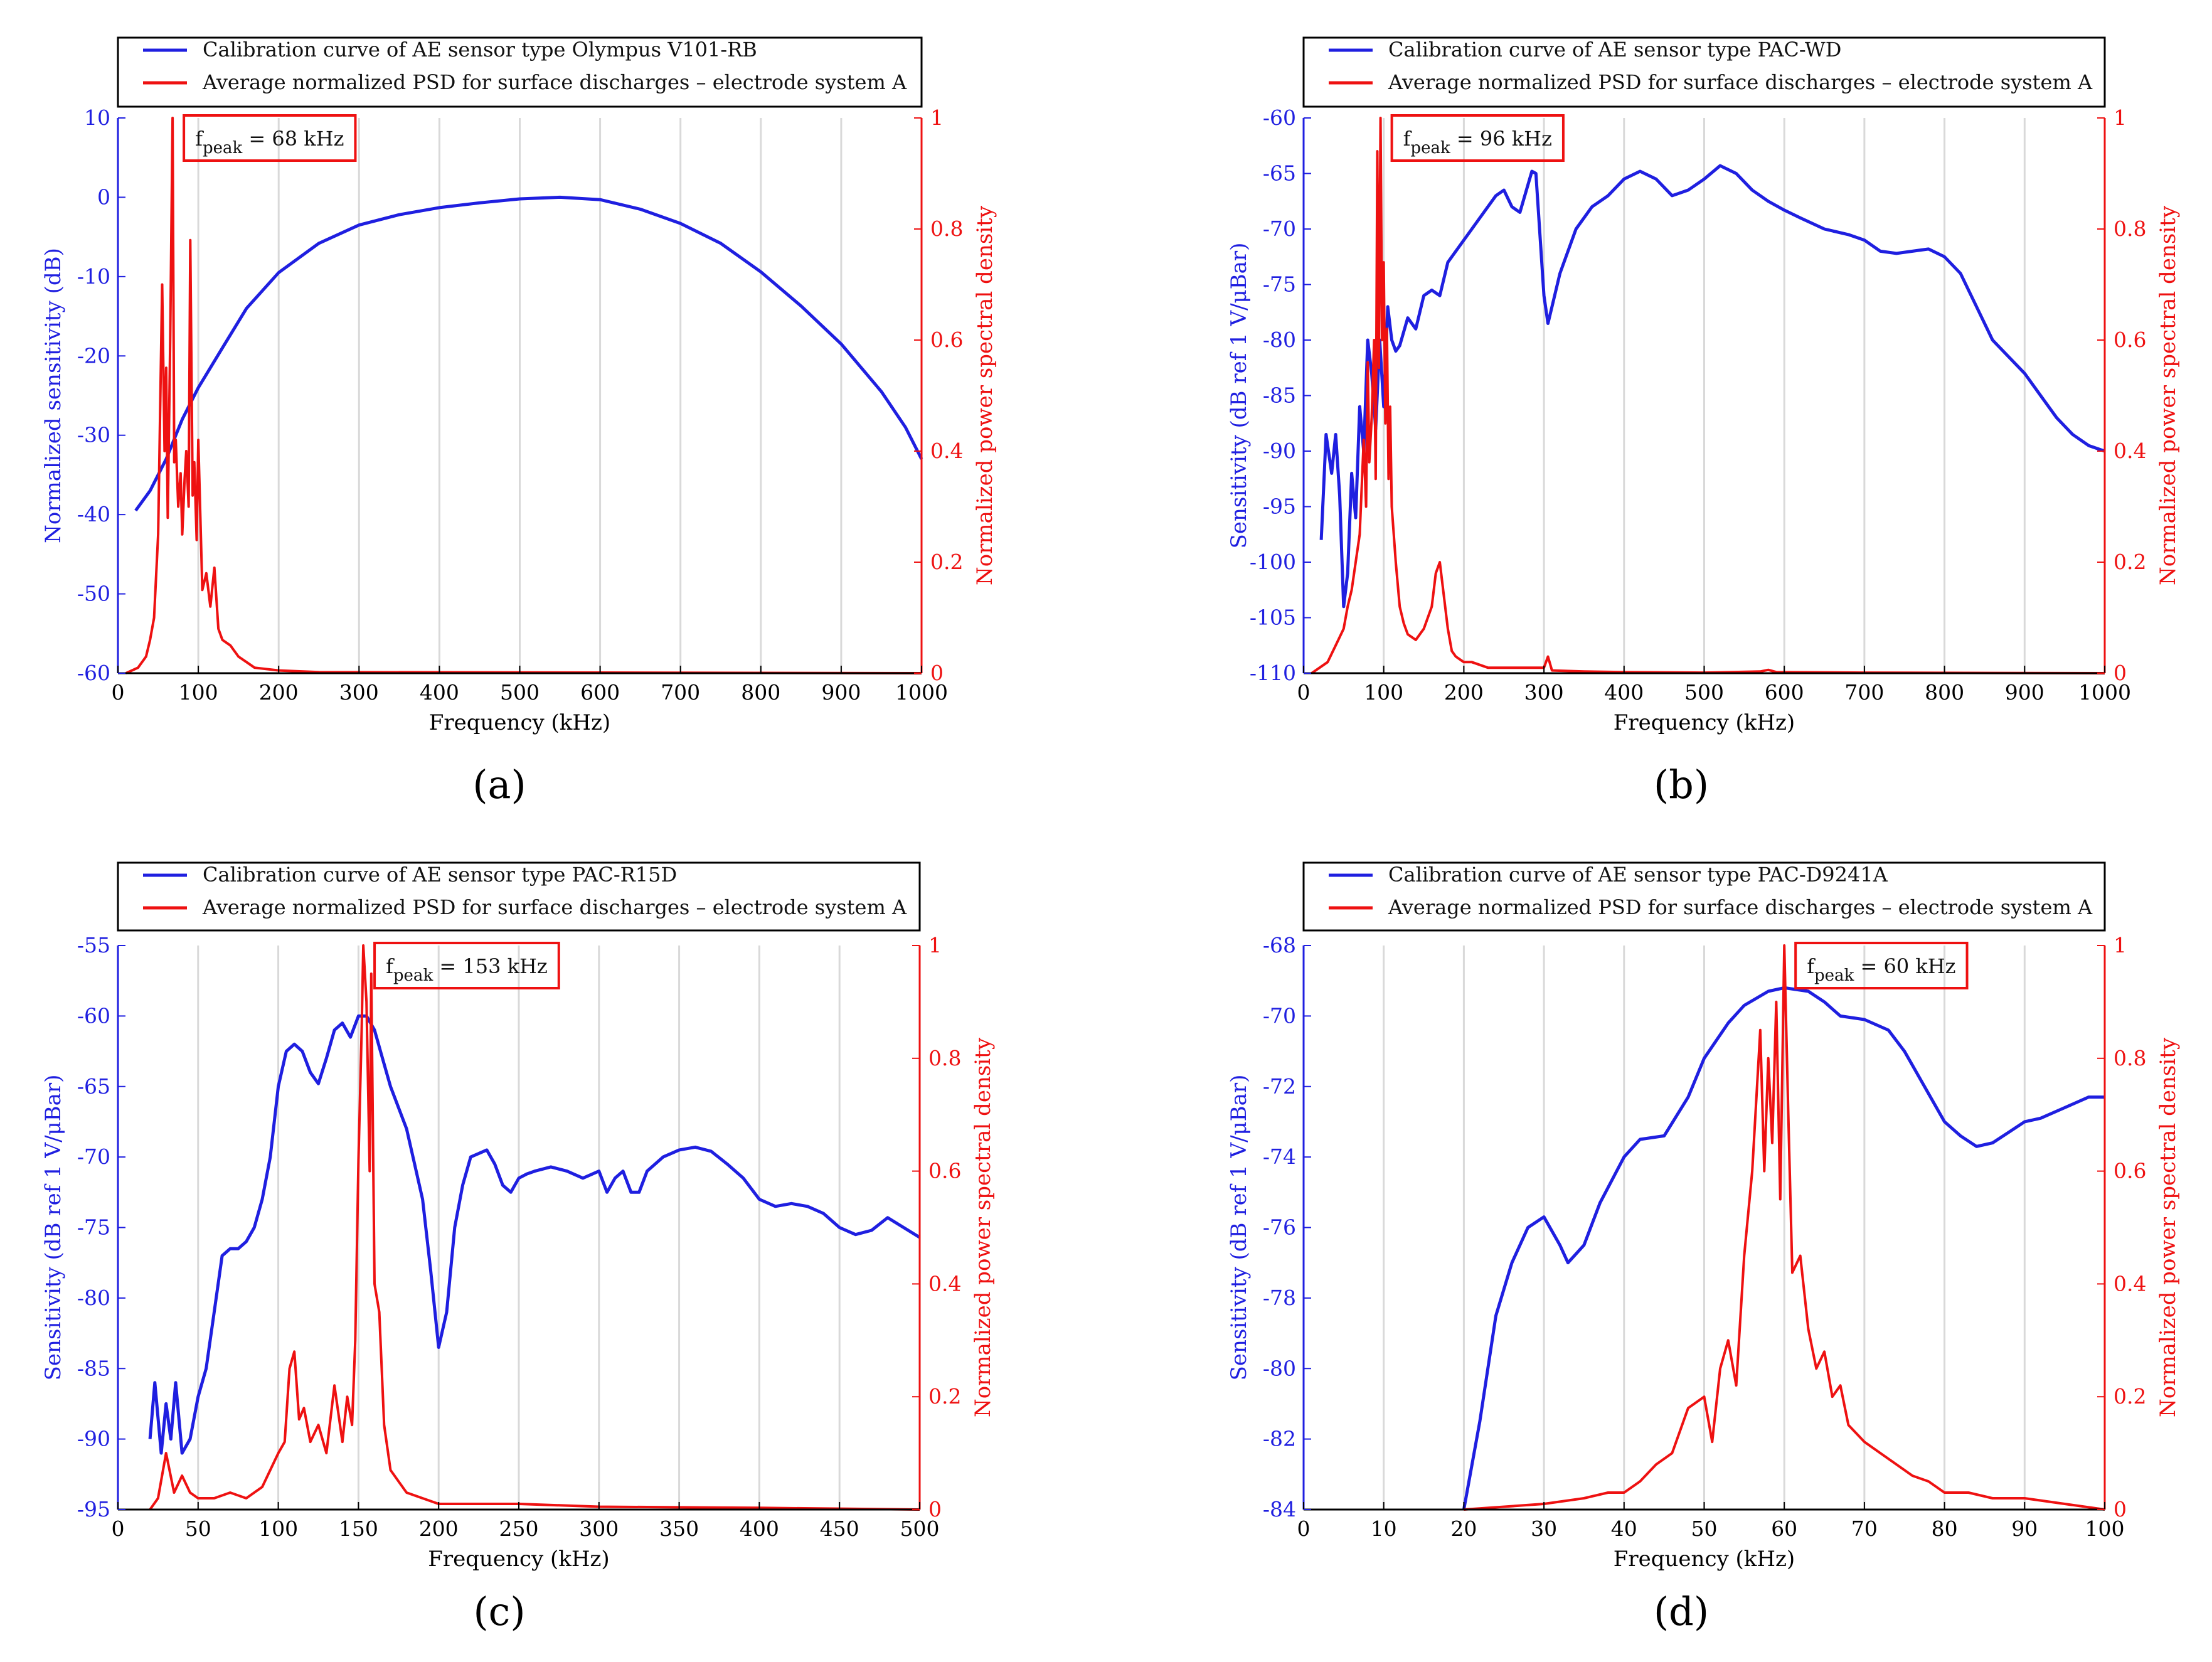 This screenshot has width=2212, height=1662. I want to click on y-tick-label: -74, so click(1279, 1156).